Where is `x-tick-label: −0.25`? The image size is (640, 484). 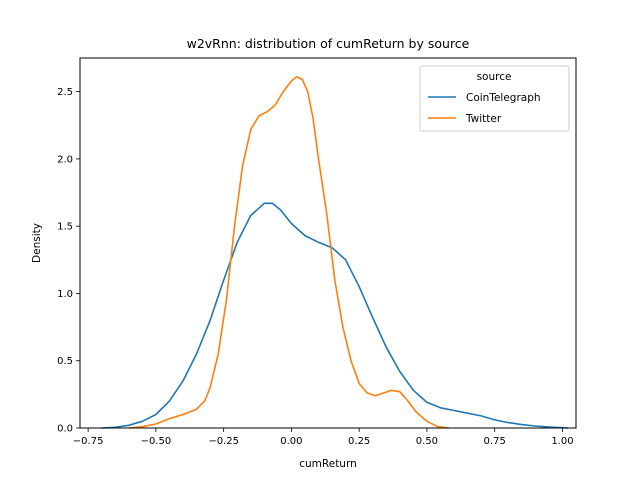
x-tick-label: −0.25 is located at coordinates (223, 441).